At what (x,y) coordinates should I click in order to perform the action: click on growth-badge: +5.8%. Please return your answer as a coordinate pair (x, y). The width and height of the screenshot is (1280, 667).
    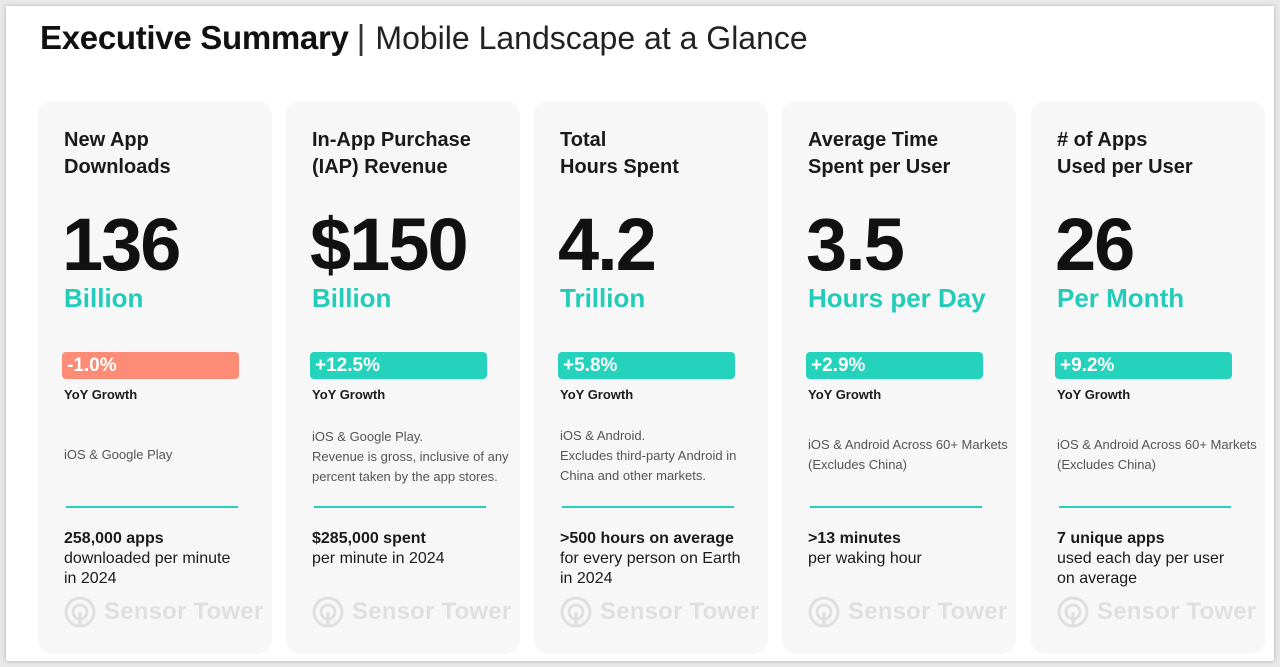
    Looking at the image, I should click on (646, 365).